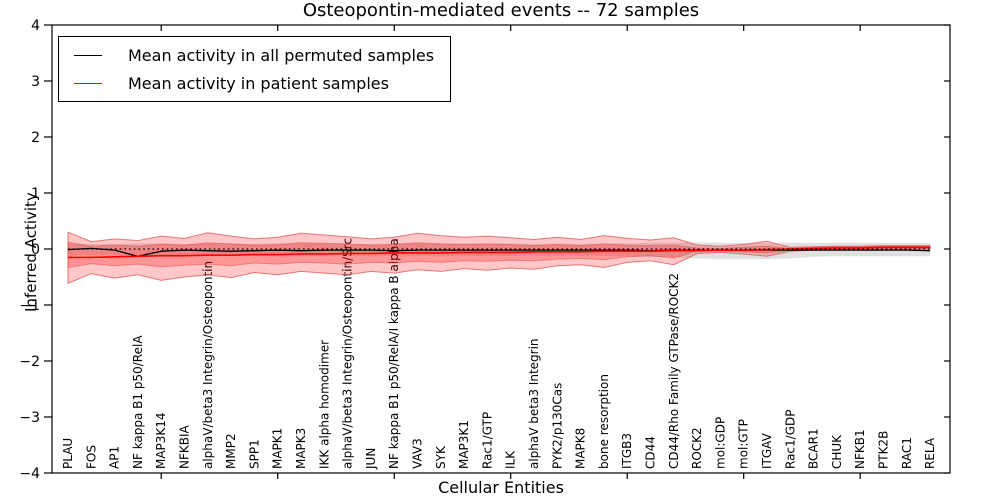 The width and height of the screenshot is (1000, 500). Describe the element at coordinates (441, 457) in the screenshot. I see `x-tick-label: SYK` at that location.